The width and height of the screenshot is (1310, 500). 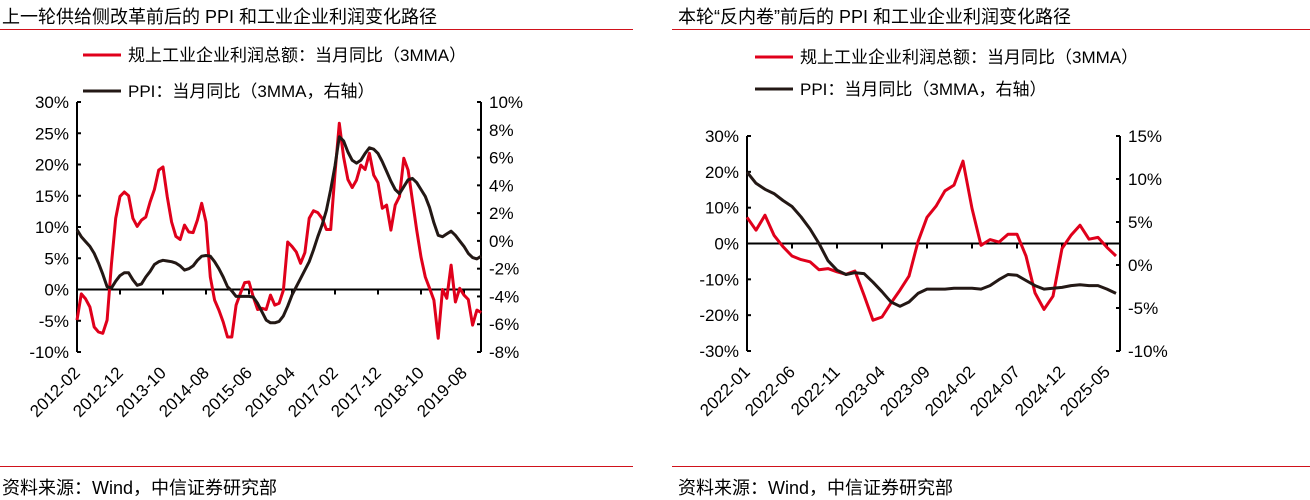 I want to click on right-axis-tick-label: -8%, so click(x=504, y=352).